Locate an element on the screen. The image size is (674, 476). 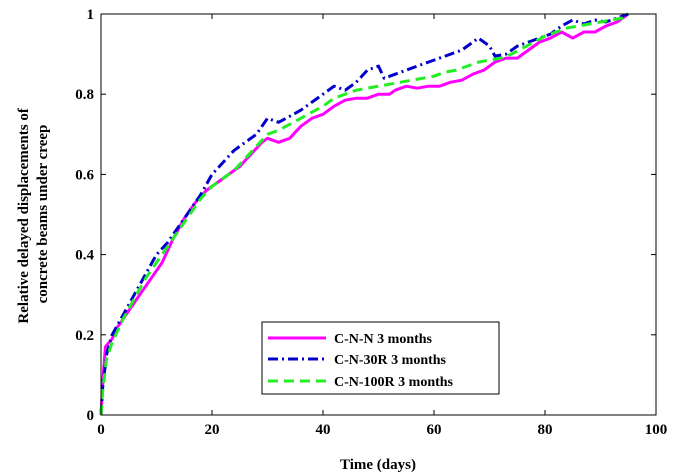
y-tick-label: 0.4 is located at coordinates (84, 256).